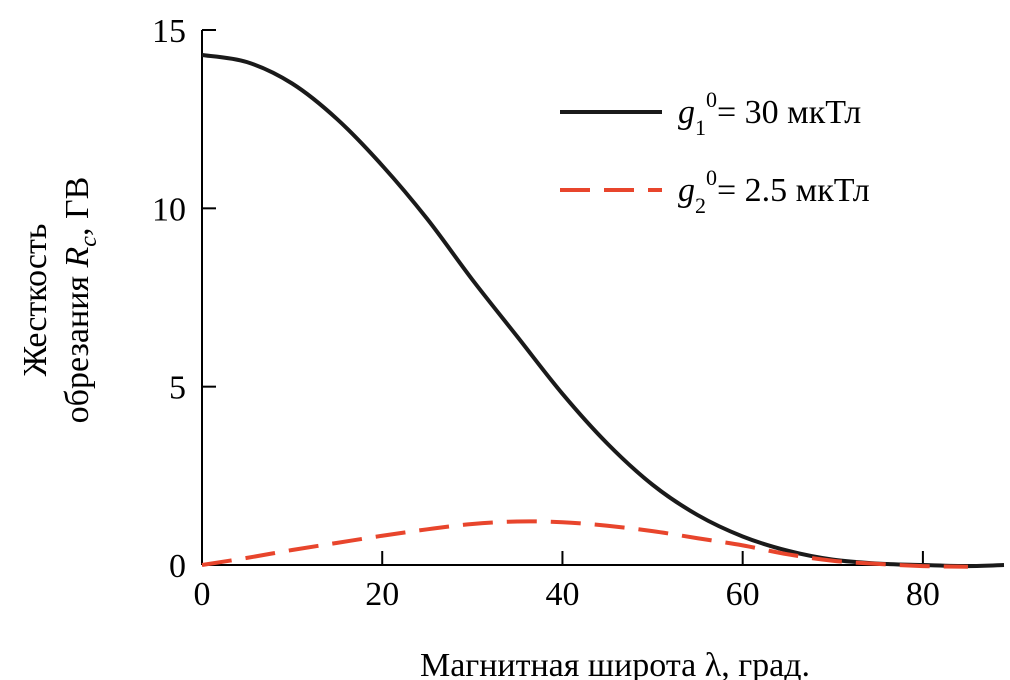 Image resolution: width=1010 pixels, height=680 pixels. What do you see at coordinates (35, 300) in the screenshot?
I see `y-axis-title-line1: Жесткость` at bounding box center [35, 300].